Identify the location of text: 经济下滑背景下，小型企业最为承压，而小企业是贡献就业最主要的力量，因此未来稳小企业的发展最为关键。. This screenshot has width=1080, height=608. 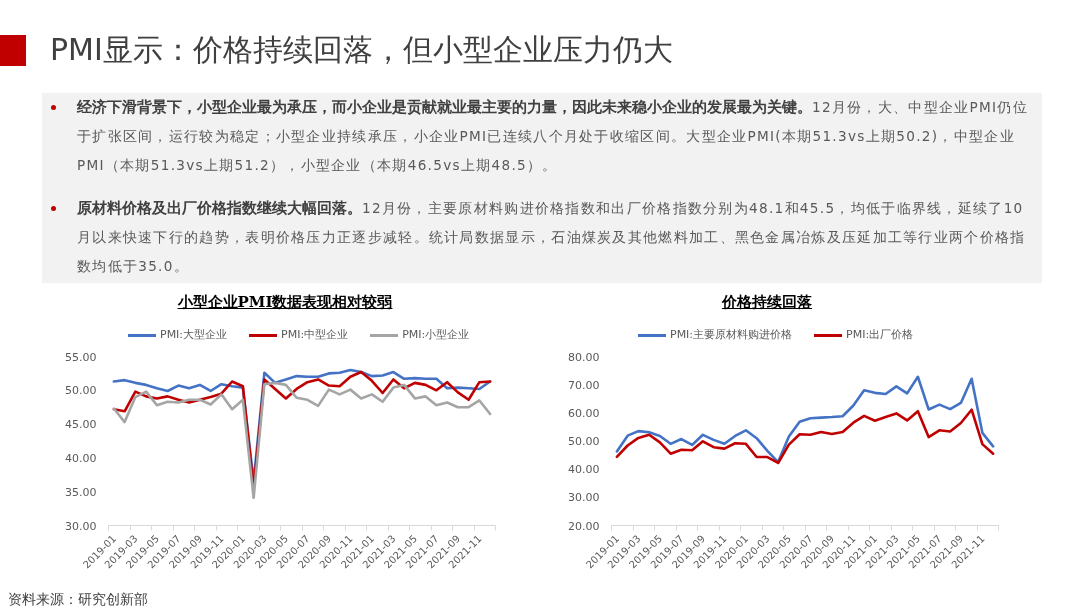
(444, 107).